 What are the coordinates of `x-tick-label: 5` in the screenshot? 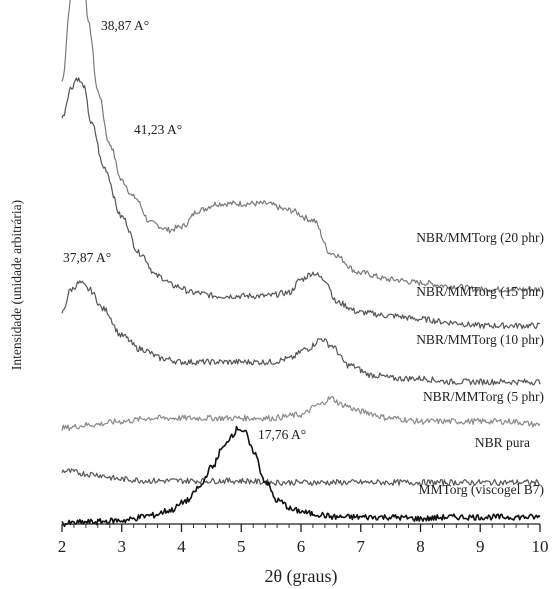 It's located at (241, 546).